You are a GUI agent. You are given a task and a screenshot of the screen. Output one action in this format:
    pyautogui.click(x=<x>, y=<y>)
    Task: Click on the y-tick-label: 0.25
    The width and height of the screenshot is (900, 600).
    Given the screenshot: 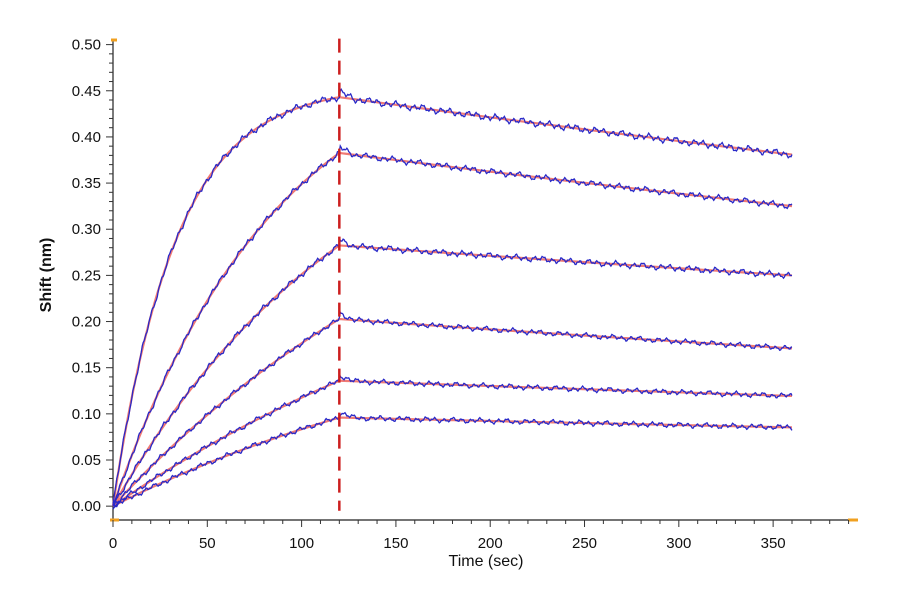 What is the action you would take?
    pyautogui.click(x=86, y=275)
    